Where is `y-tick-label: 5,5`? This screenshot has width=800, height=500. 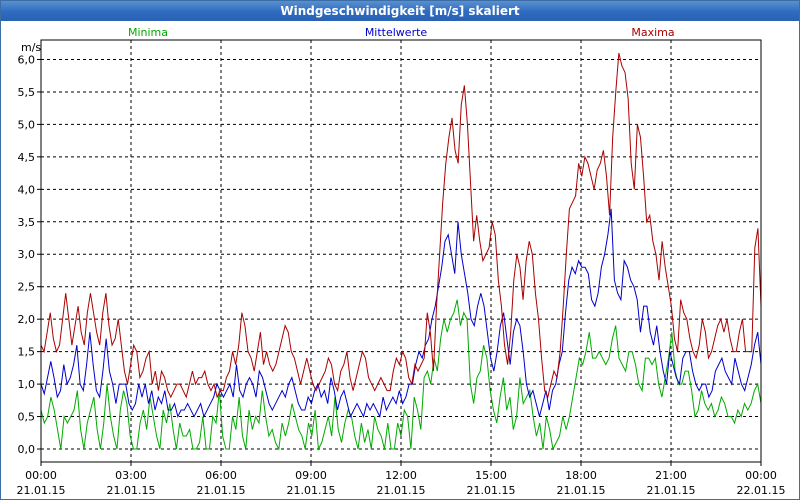 y-tick-label: 5,5 is located at coordinates (27, 92).